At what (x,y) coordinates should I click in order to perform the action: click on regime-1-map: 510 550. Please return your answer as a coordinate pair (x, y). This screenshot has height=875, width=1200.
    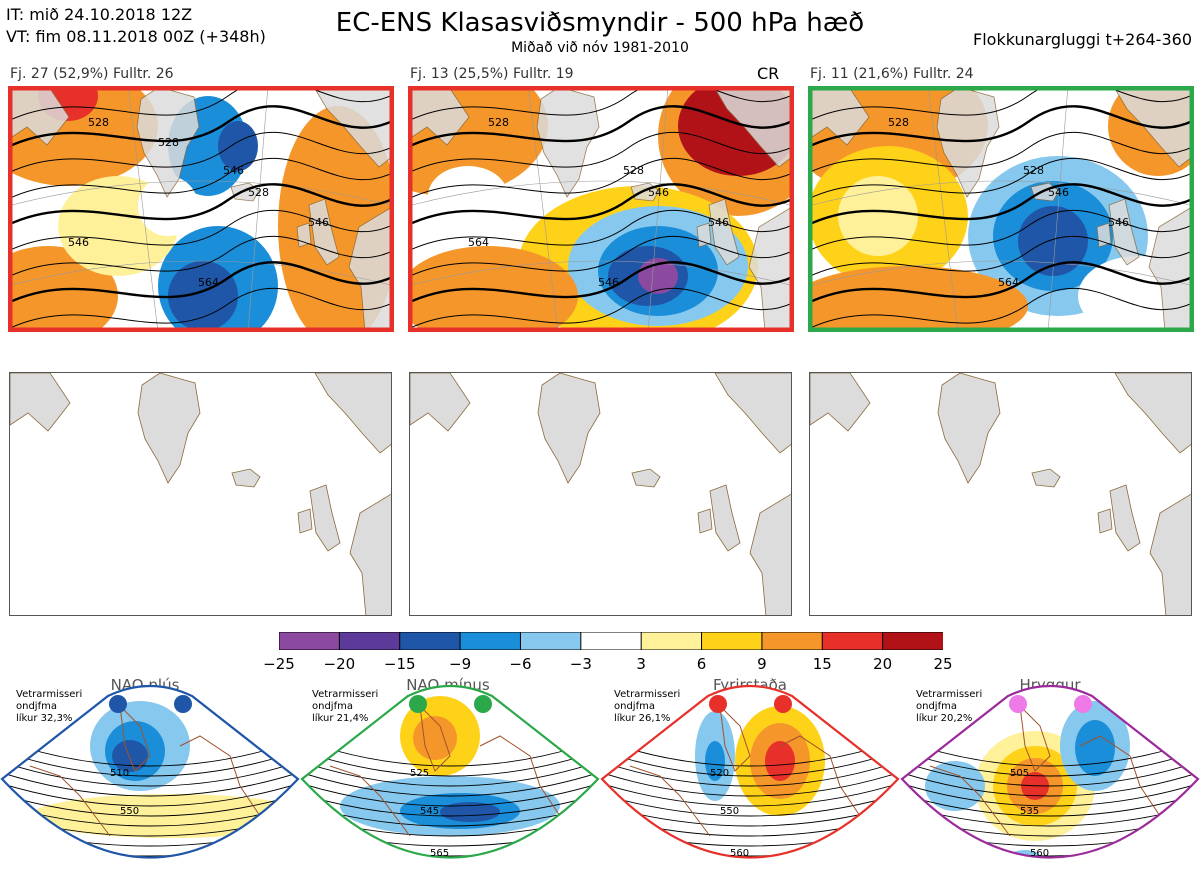
    Looking at the image, I should click on (150, 773).